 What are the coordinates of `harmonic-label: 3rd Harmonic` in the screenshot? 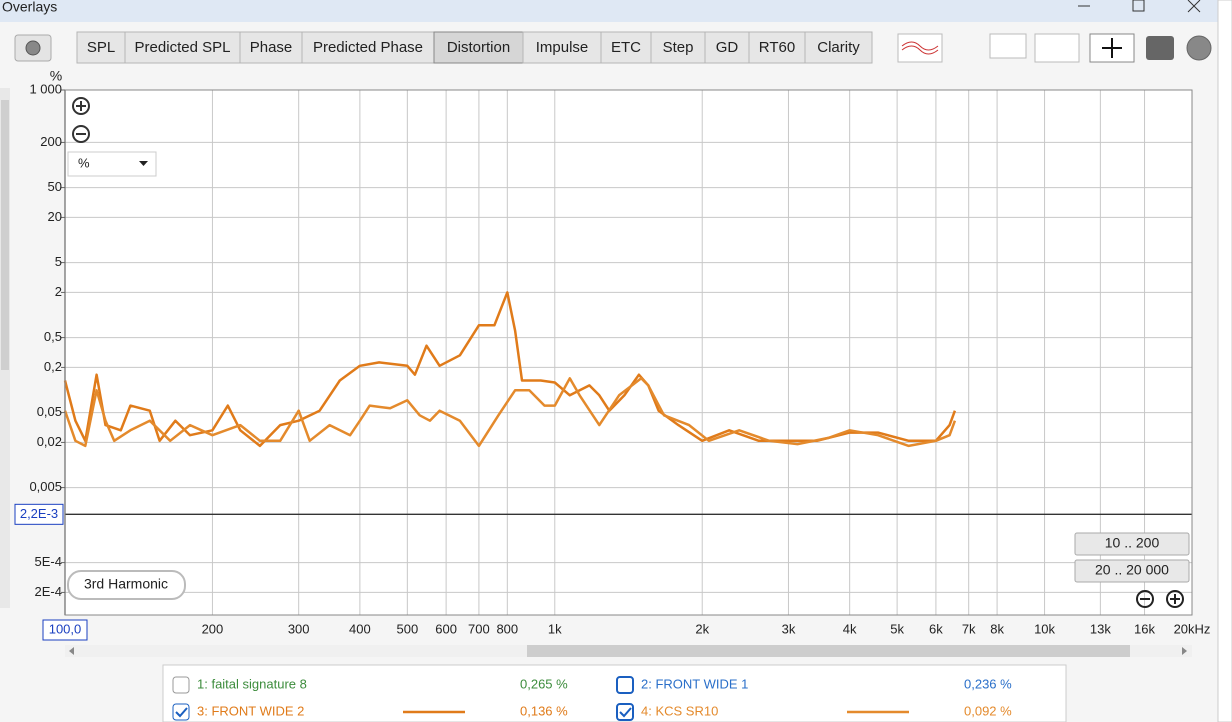 It's located at (126, 584).